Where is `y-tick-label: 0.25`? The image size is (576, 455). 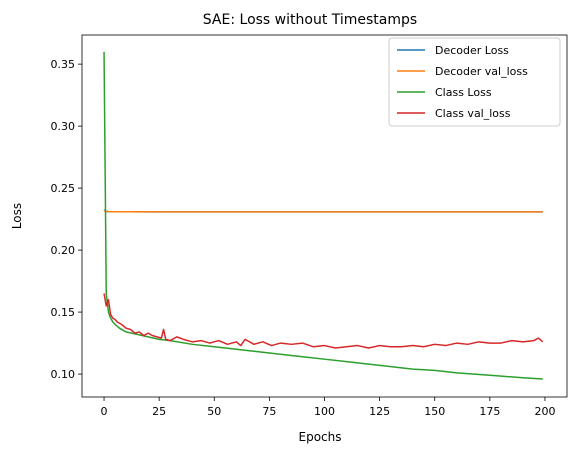
y-tick-label: 0.25 is located at coordinates (63, 188).